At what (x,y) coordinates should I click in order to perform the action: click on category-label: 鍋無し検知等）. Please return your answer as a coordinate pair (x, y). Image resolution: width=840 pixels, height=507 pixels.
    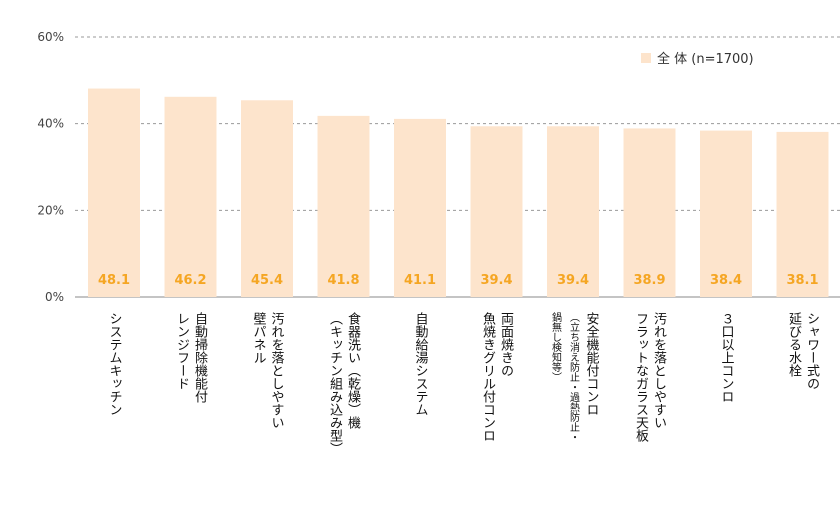
    Looking at the image, I should click on (556, 346).